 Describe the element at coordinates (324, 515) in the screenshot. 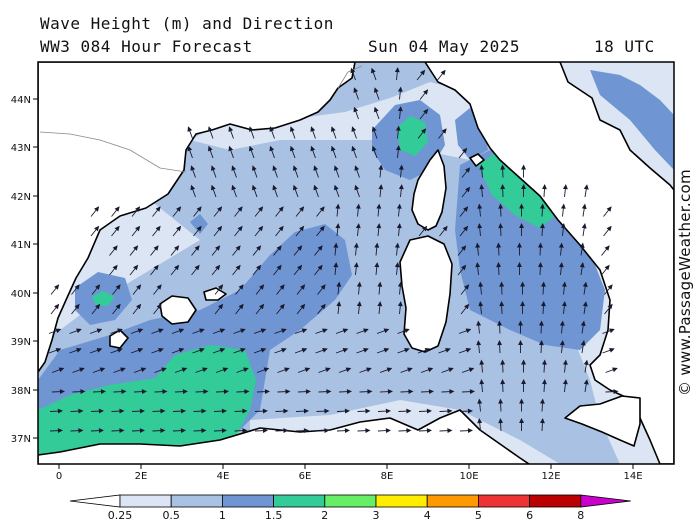

I see `legend-label: 2` at that location.